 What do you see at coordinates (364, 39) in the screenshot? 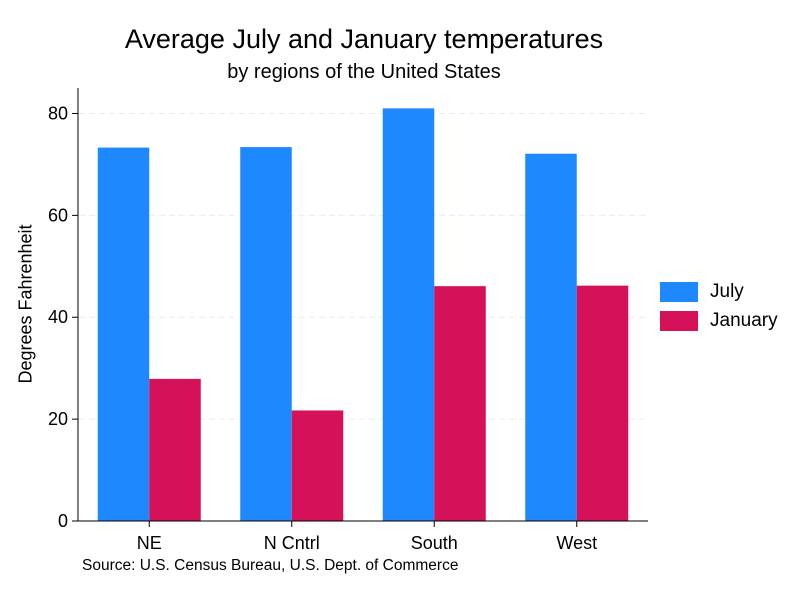
I see `chart-title: Average July and January temperatures` at bounding box center [364, 39].